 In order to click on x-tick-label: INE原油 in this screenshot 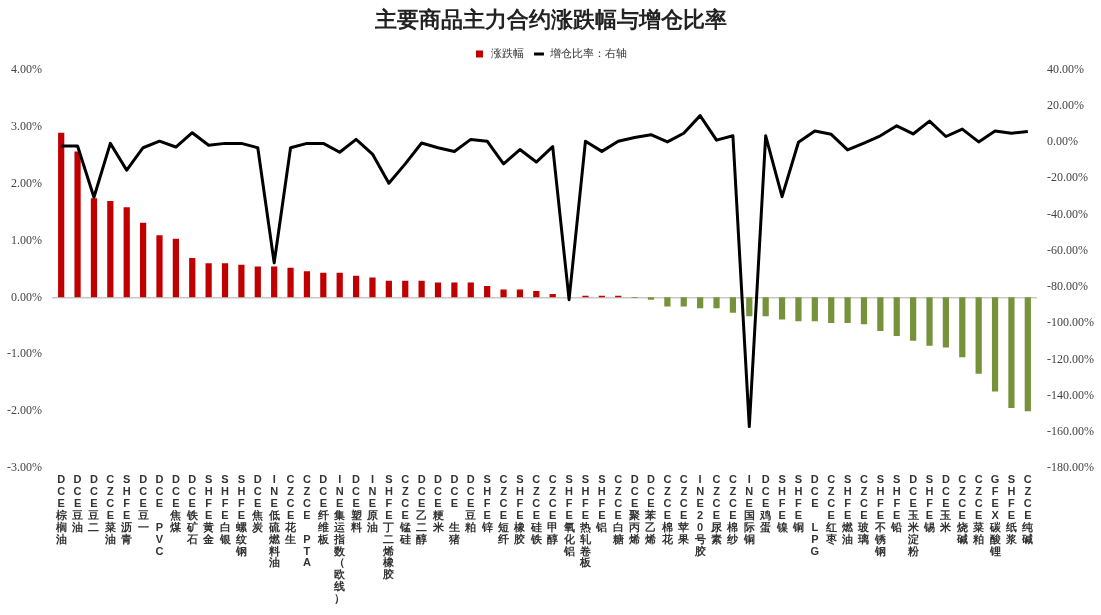, I will do `click(371, 503)`.